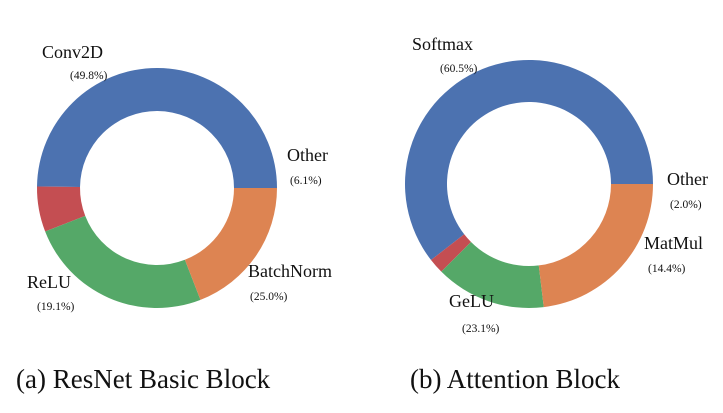 Image resolution: width=723 pixels, height=413 pixels. I want to click on attention-label-other: Other, so click(687, 179).